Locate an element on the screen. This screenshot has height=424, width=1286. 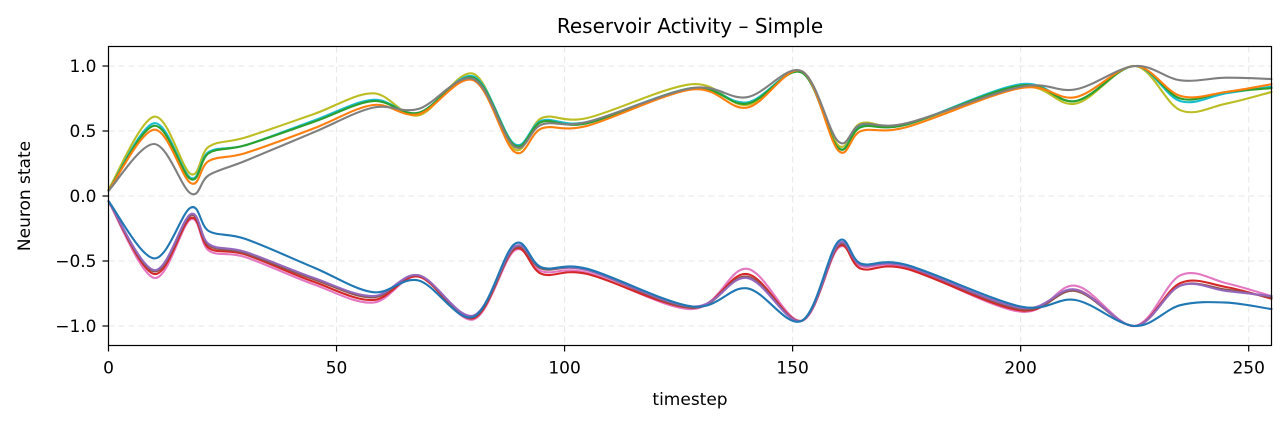
x-tick-label: 200 is located at coordinates (1020, 369).